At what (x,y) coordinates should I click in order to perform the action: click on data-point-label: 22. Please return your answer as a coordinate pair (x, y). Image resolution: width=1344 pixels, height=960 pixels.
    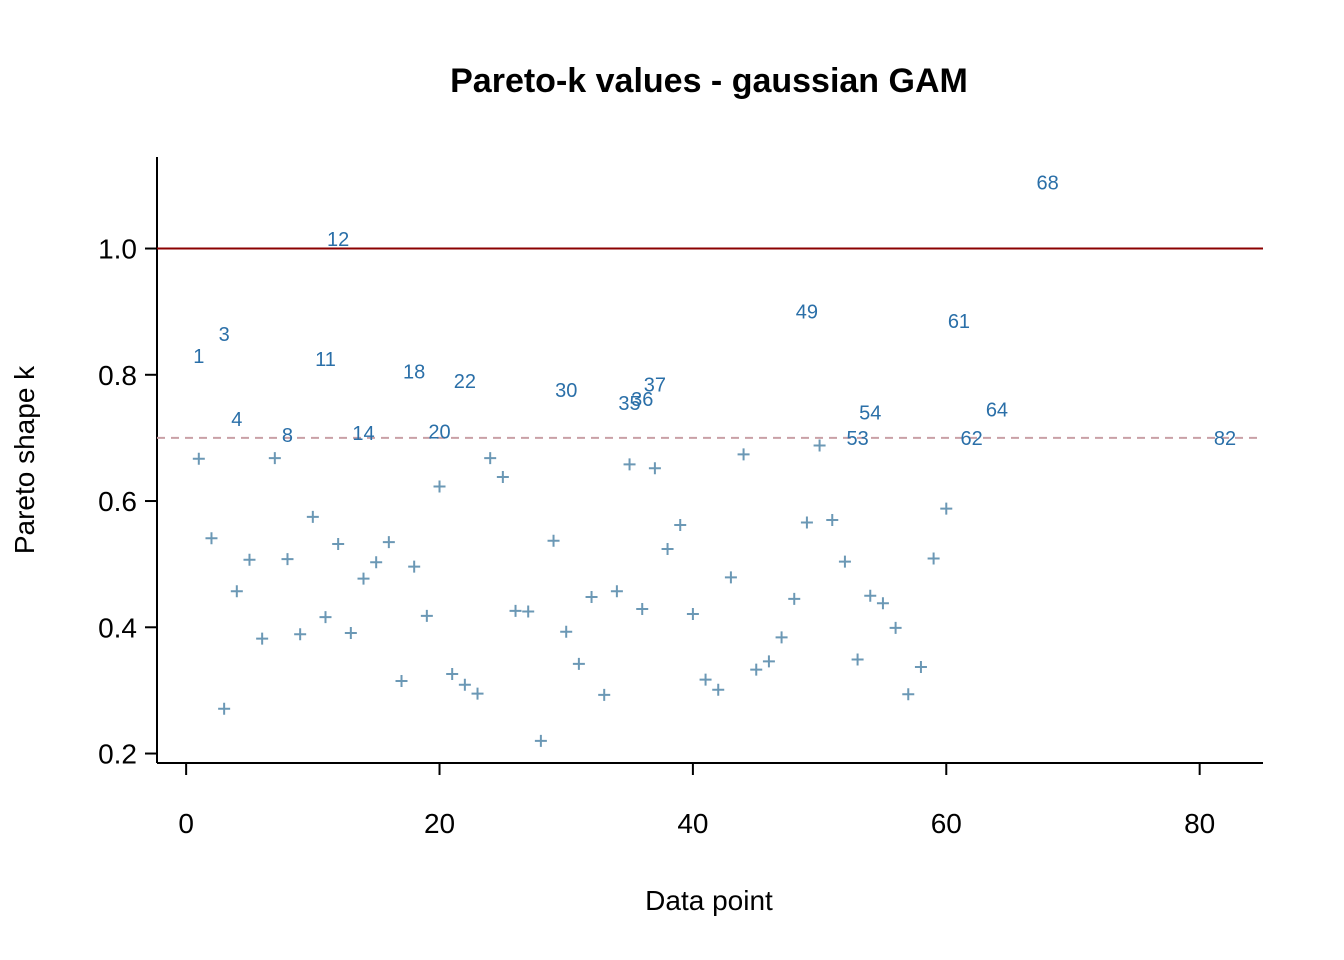
    Looking at the image, I should click on (465, 382).